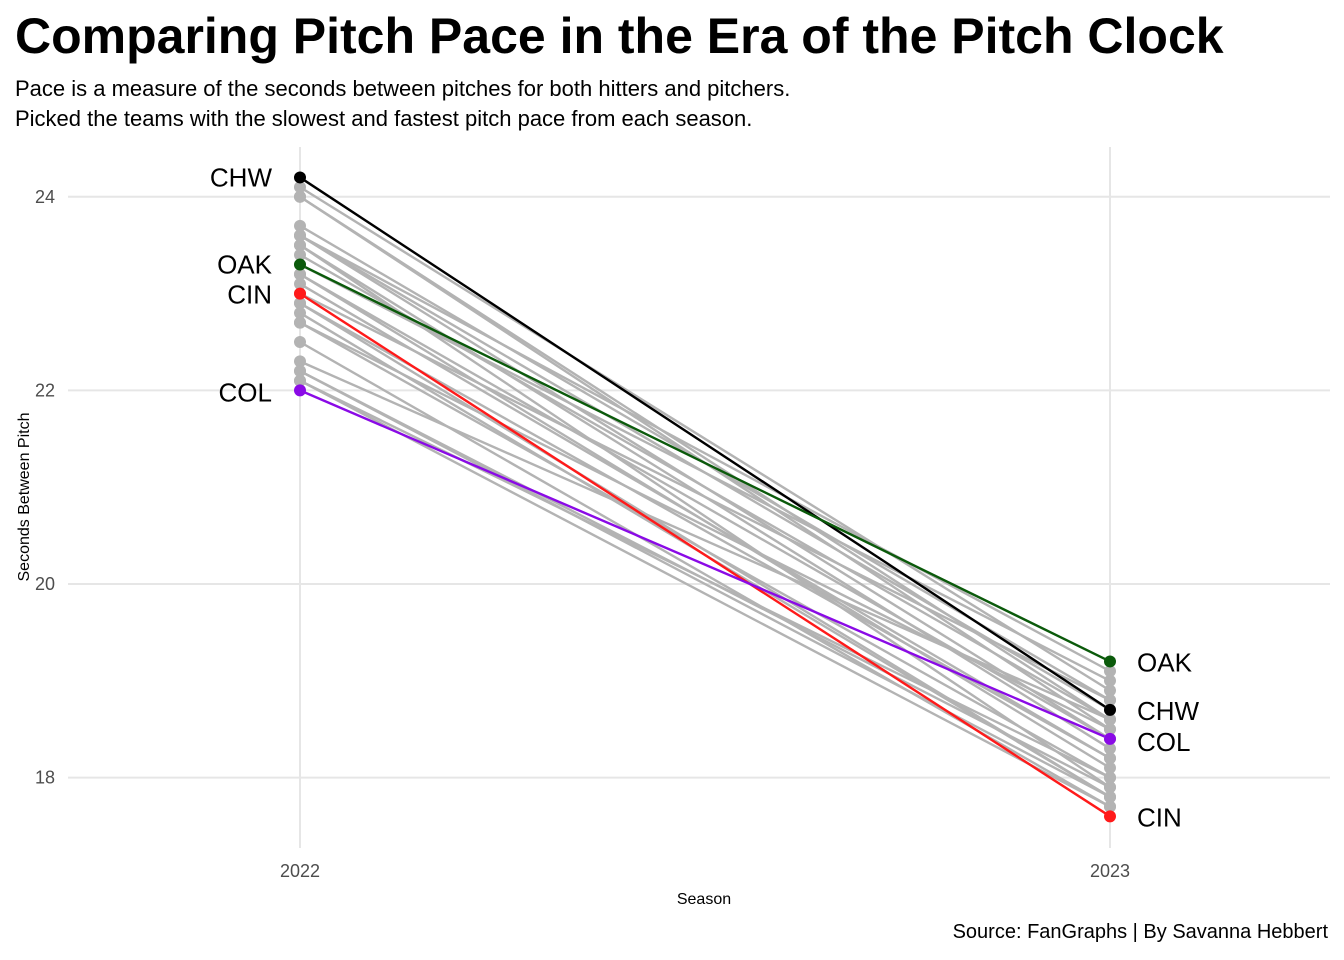 The image size is (1344, 960). Describe the element at coordinates (300, 390) in the screenshot. I see `data-point-col-2022` at that location.